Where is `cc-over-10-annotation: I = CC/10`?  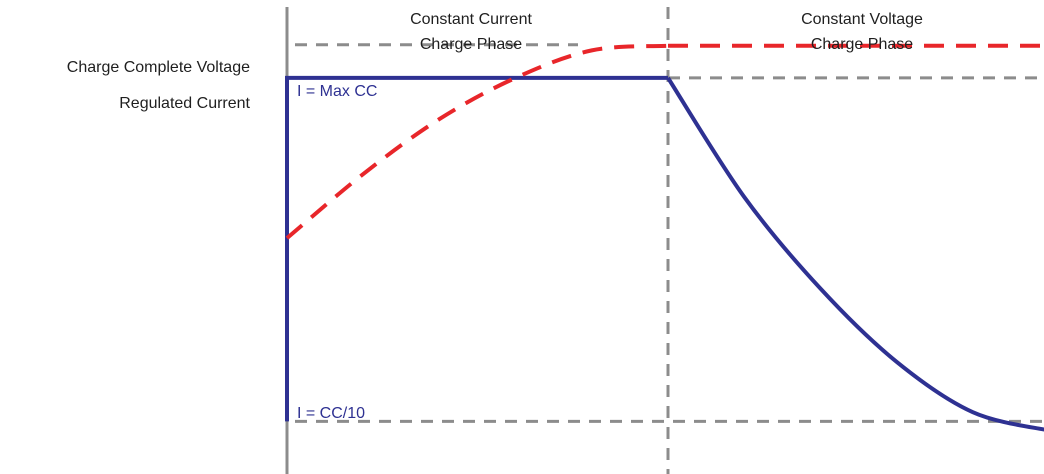
cc-over-10-annotation: I = CC/10 is located at coordinates (331, 413).